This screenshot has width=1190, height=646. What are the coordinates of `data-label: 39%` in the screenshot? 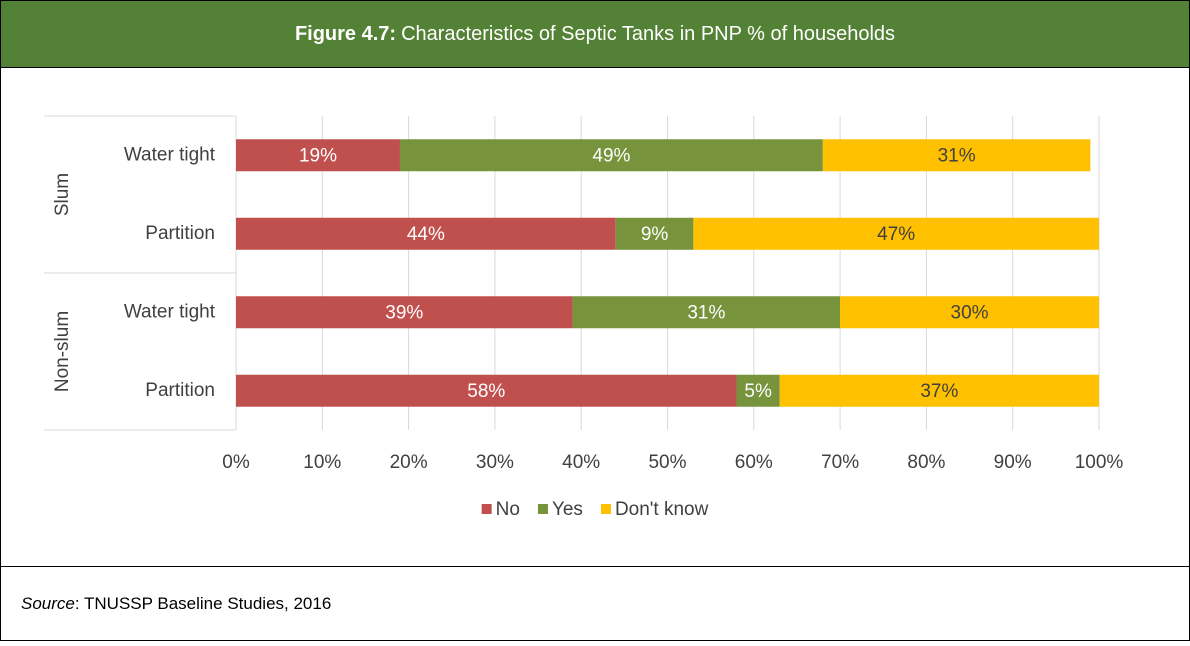 It's located at (404, 312).